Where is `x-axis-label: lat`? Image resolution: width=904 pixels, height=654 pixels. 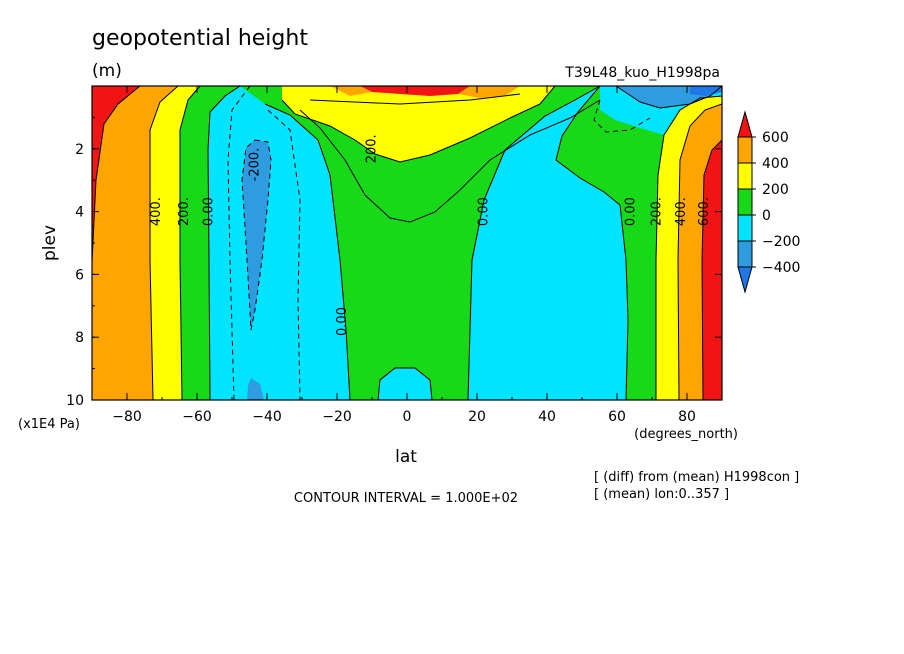 x-axis-label: lat is located at coordinates (406, 457).